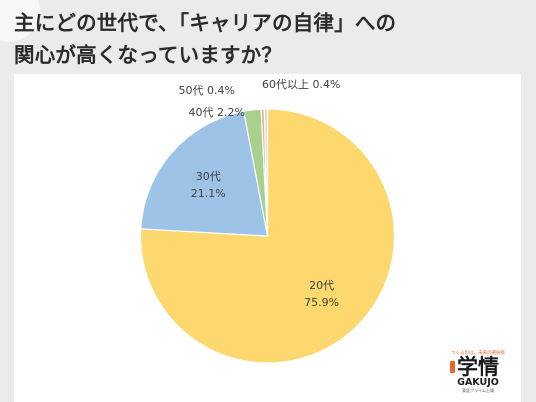 The width and height of the screenshot is (536, 402). What do you see at coordinates (478, 353) in the screenshot?
I see `logo-tagline: つくるのは、未来の選択肢` at bounding box center [478, 353].